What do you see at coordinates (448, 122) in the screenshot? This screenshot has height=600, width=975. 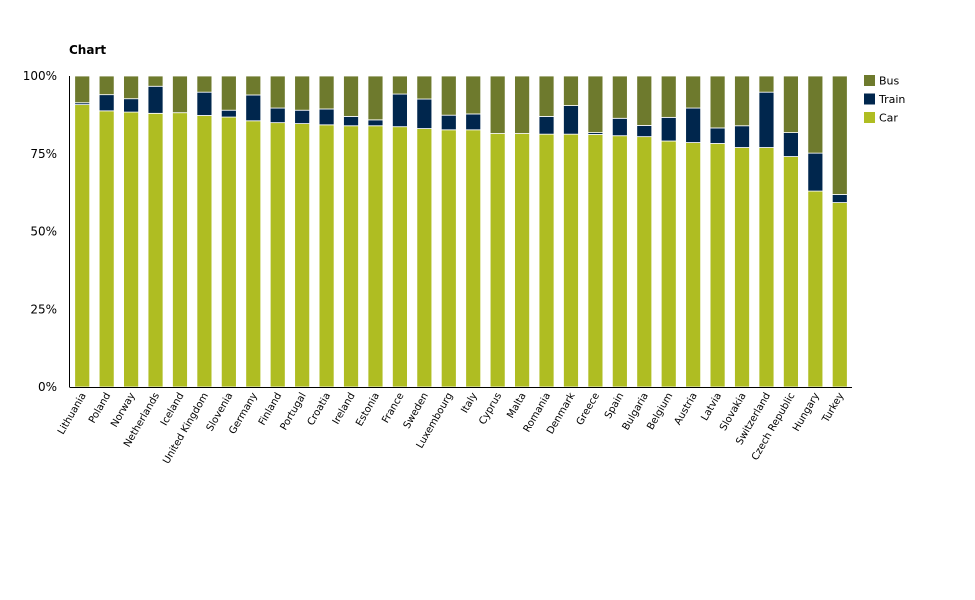 I see `bar-train-luxembourg` at bounding box center [448, 122].